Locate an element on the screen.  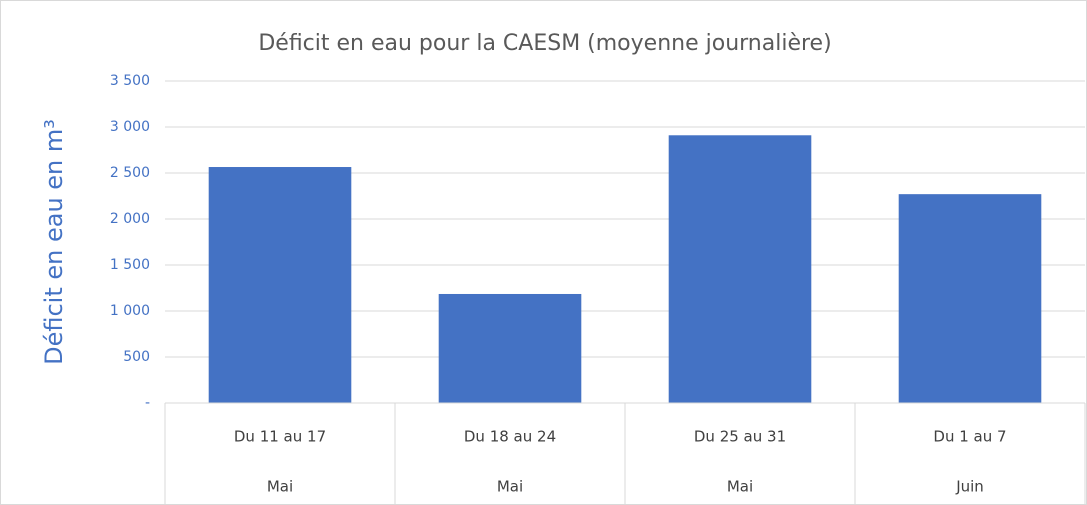
x-tick-label: Du 11 au 17 is located at coordinates (280, 437).